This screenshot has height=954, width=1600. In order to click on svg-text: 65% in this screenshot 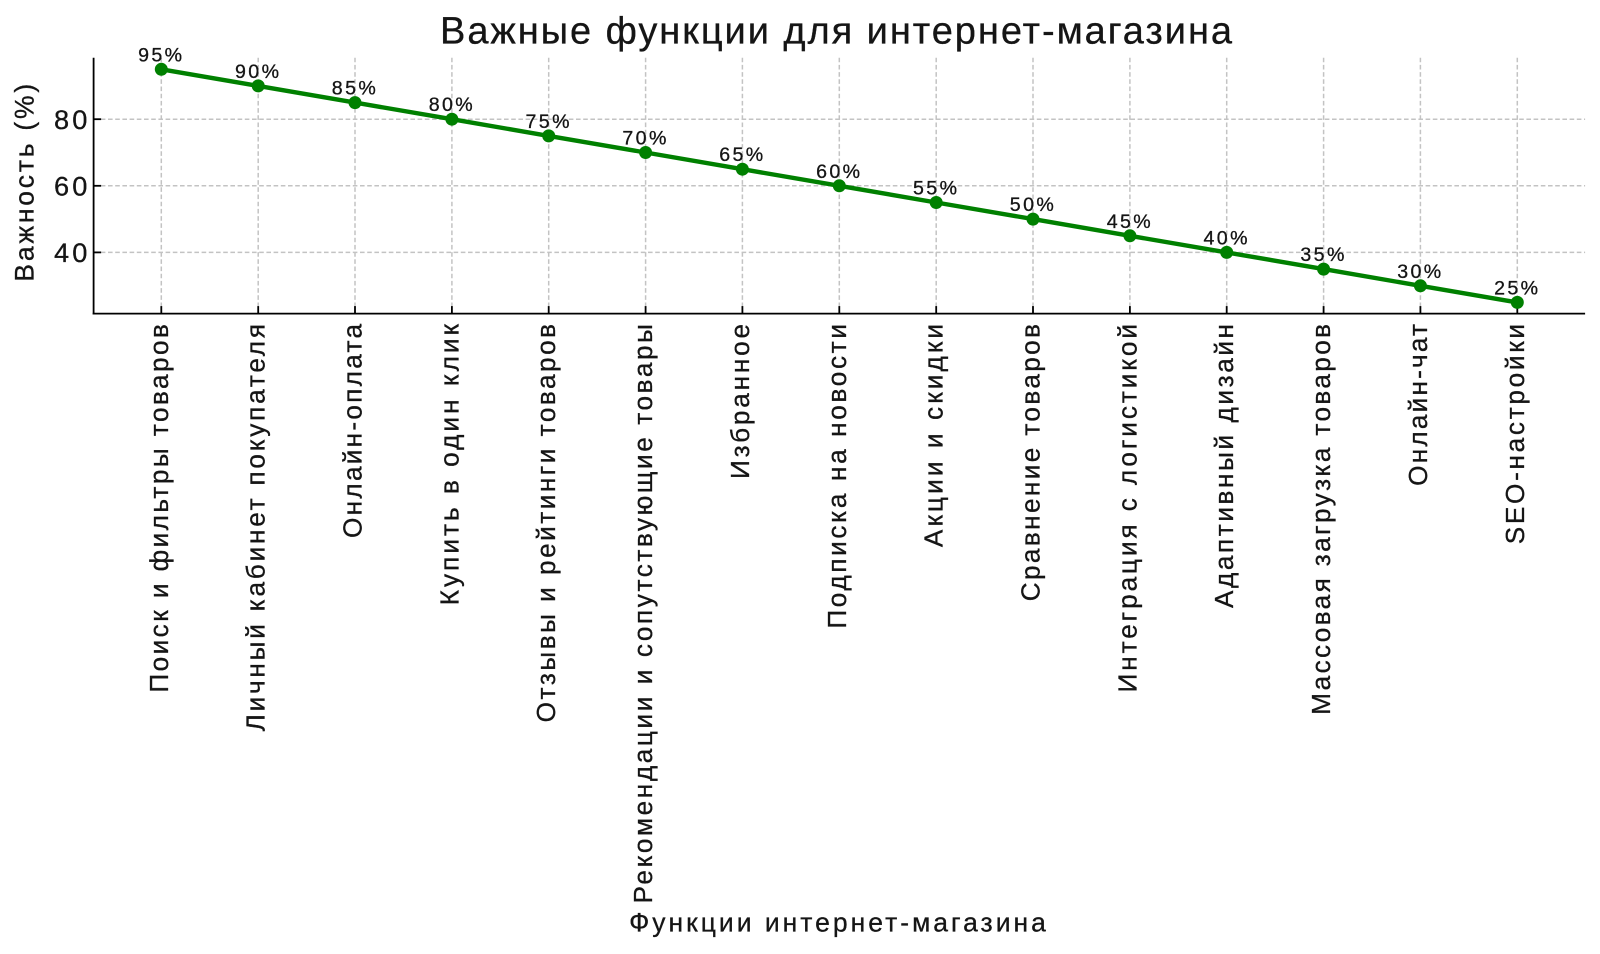, I will do `click(742, 155)`.